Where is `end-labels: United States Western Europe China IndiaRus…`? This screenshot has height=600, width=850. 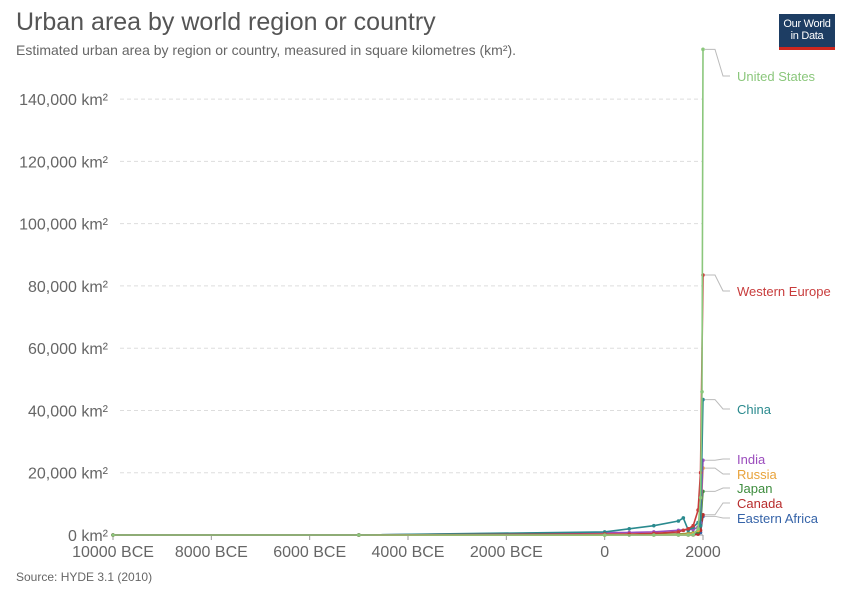
end-labels: United States Western Europe China IndiaRus… is located at coordinates (768, 287).